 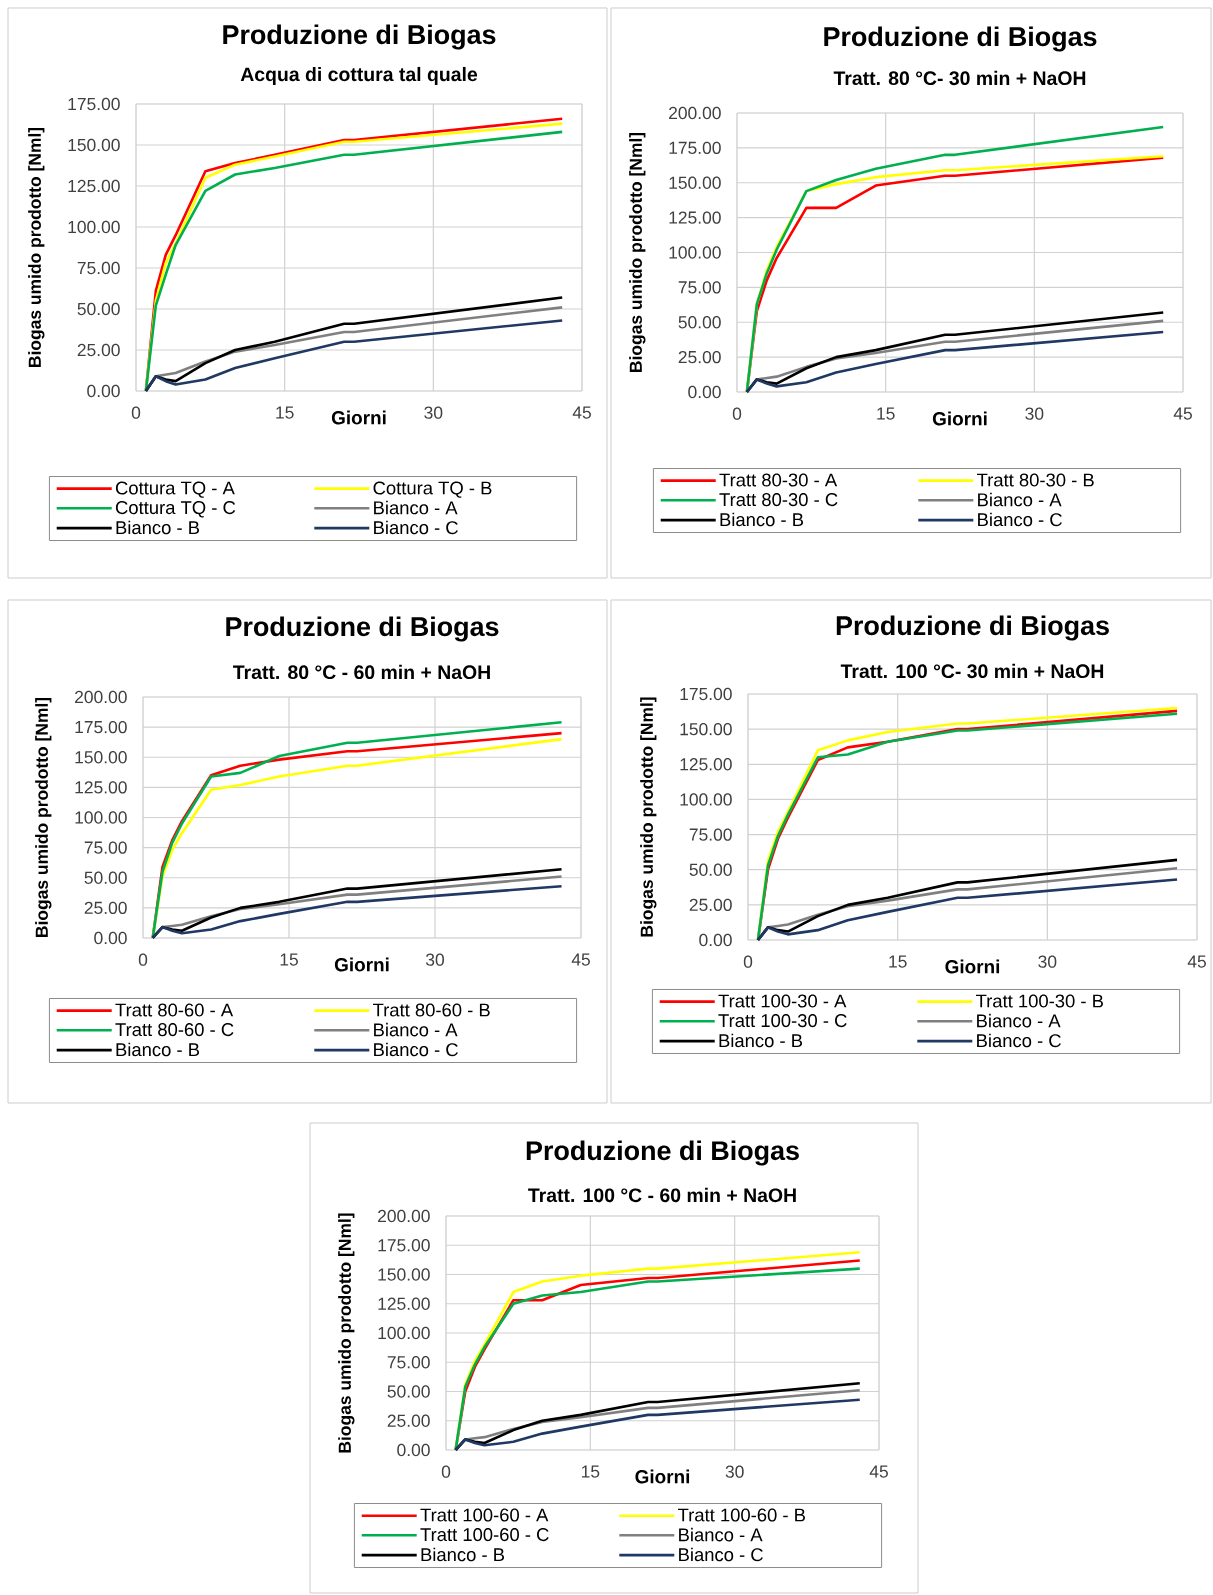 I want to click on chart-subtitle: Tratt. 80 °C- 30 min + NaOH, so click(x=959, y=78).